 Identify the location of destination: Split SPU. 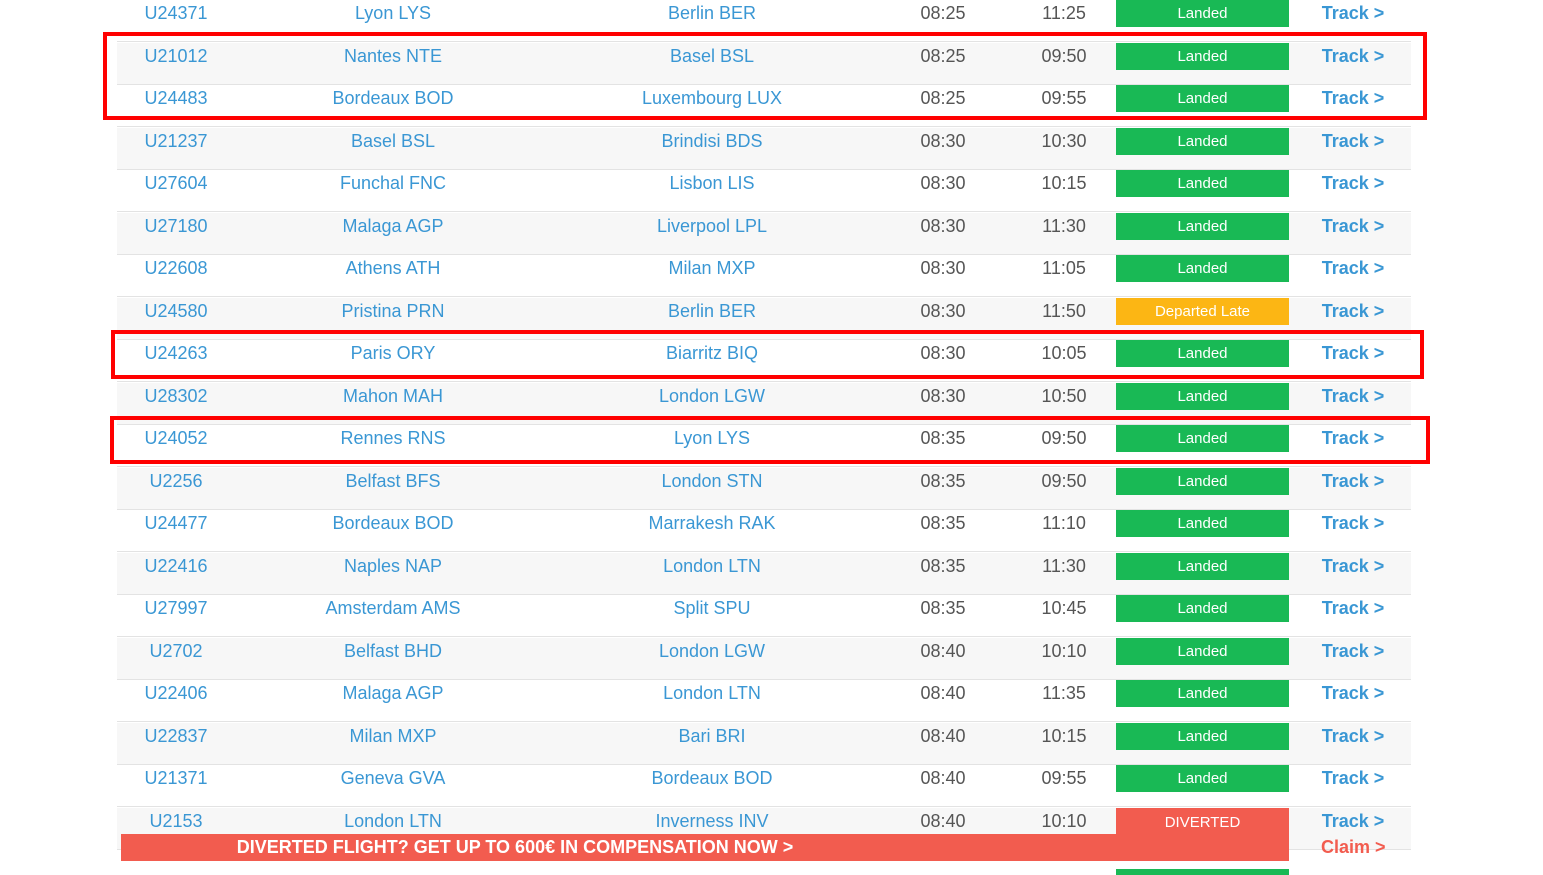
(712, 608).